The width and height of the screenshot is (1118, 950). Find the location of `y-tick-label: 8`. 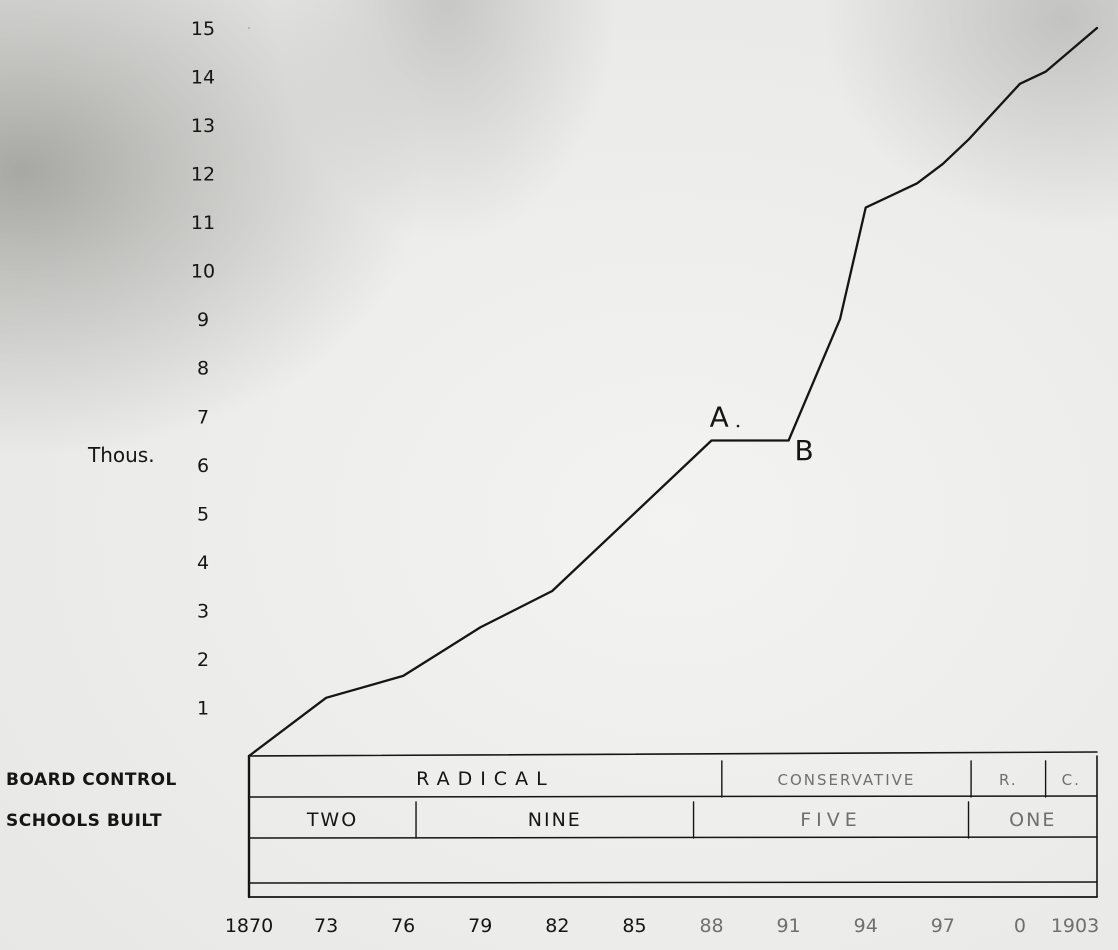

y-tick-label: 8 is located at coordinates (203, 369).